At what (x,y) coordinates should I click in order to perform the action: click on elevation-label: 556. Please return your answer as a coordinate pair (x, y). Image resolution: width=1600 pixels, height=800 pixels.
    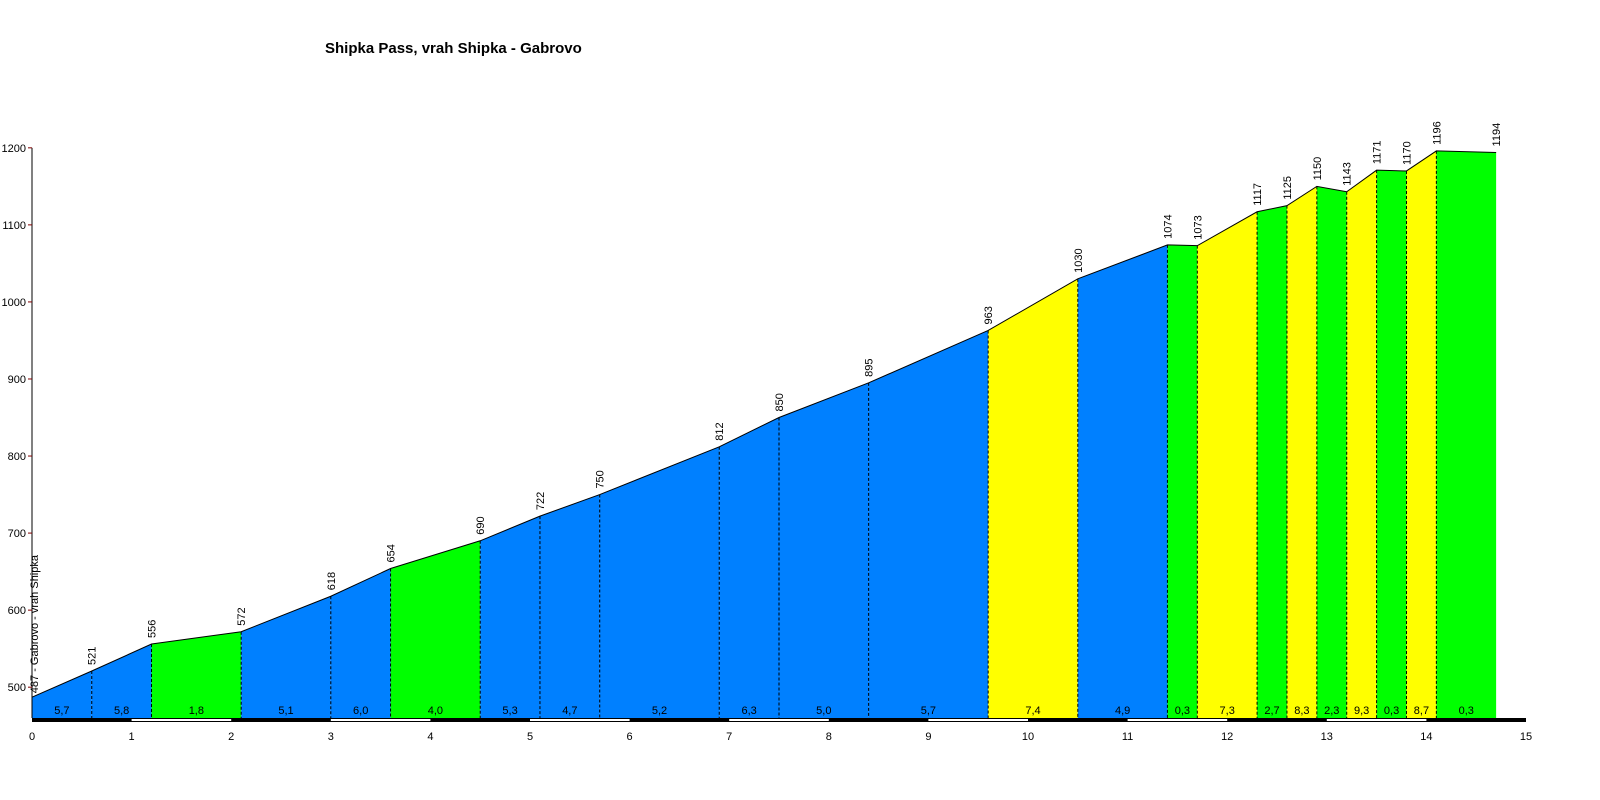
    Looking at the image, I should click on (153, 629).